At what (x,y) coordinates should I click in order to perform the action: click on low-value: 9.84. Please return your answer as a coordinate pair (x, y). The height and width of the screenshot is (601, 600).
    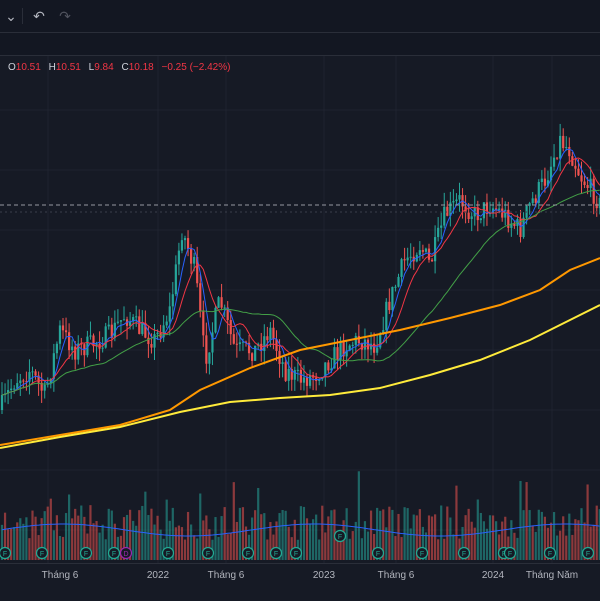
    Looking at the image, I should click on (104, 67).